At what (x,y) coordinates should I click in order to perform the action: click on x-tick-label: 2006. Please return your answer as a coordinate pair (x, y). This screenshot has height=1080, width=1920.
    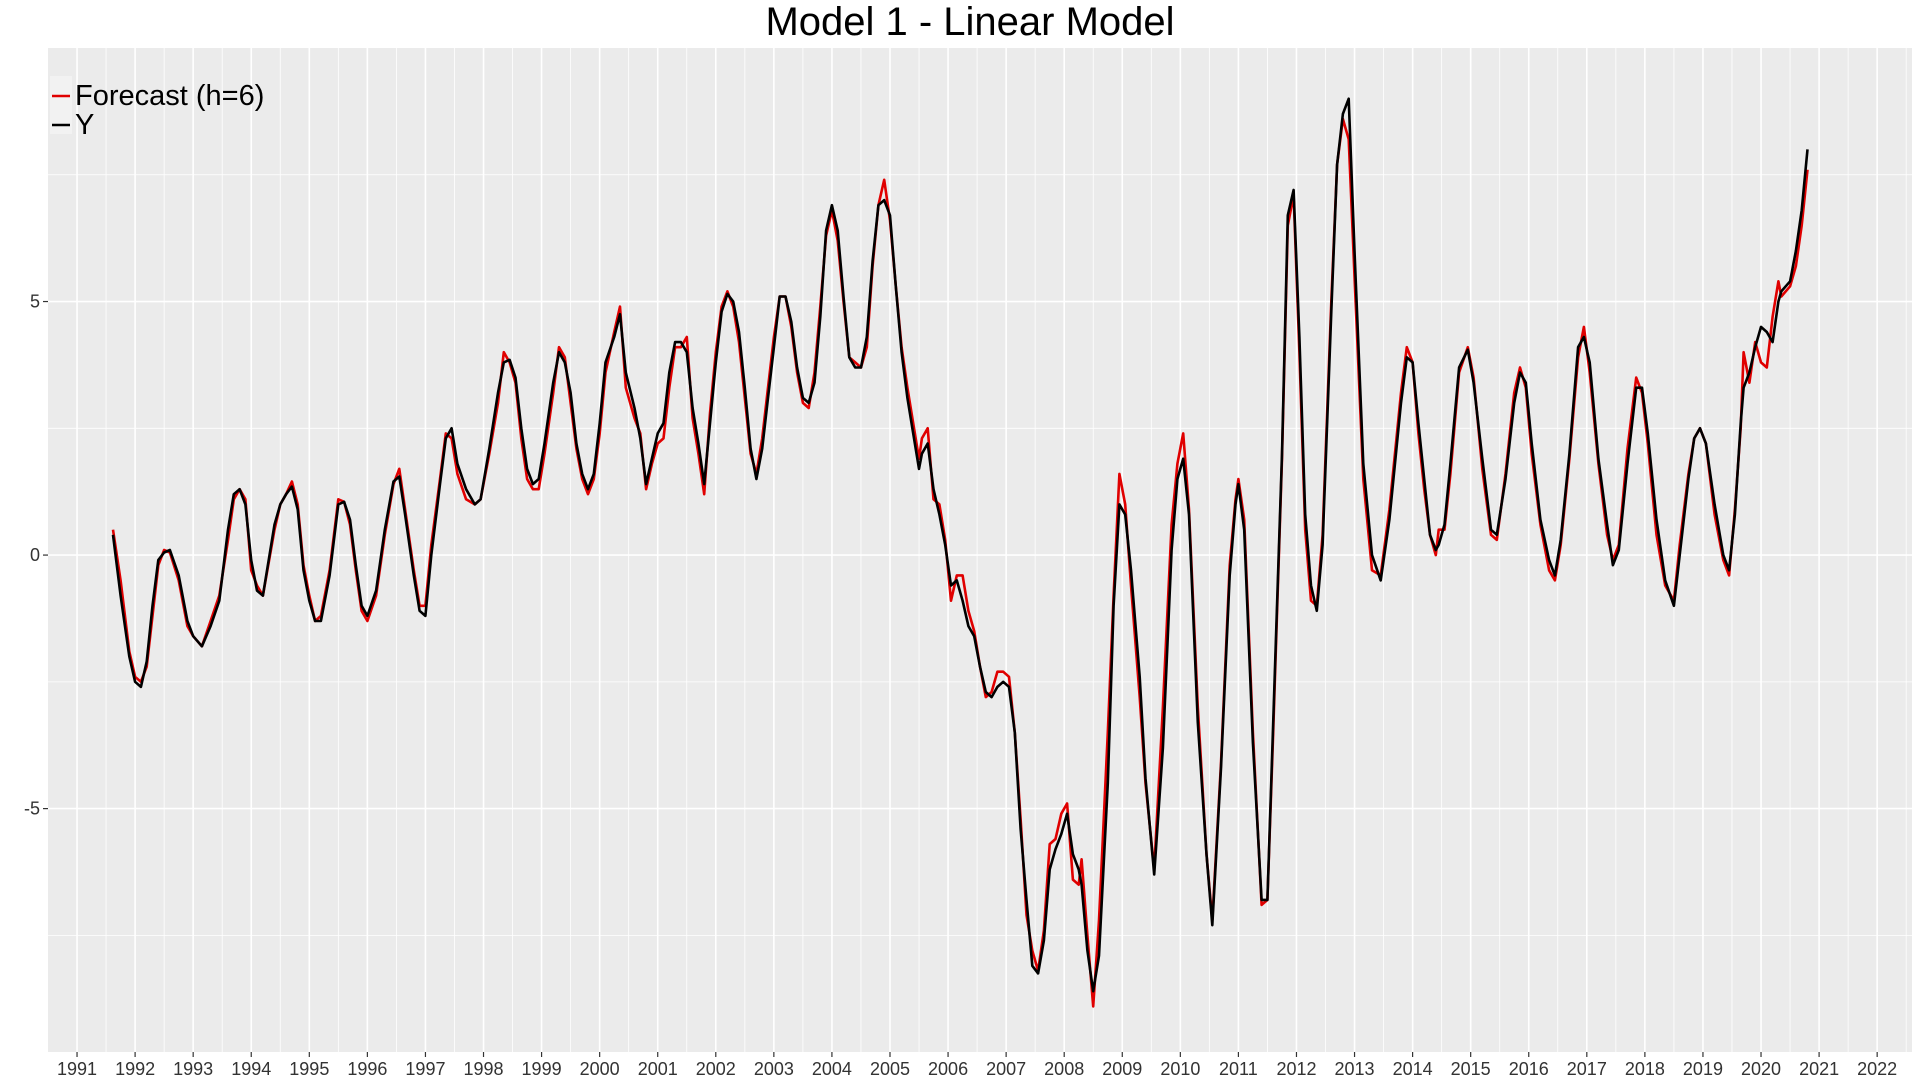
    Looking at the image, I should click on (948, 1069).